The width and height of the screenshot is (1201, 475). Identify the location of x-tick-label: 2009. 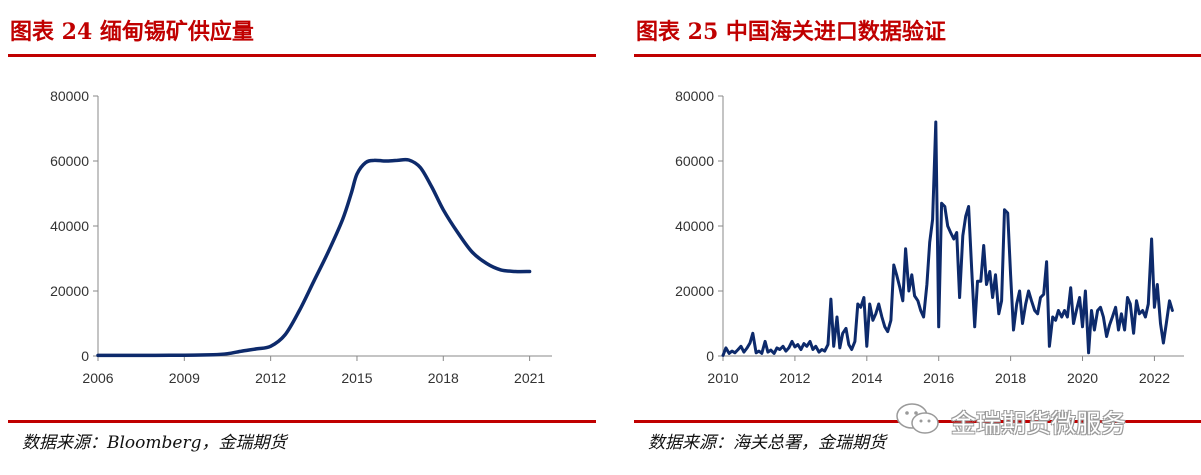
(184, 378).